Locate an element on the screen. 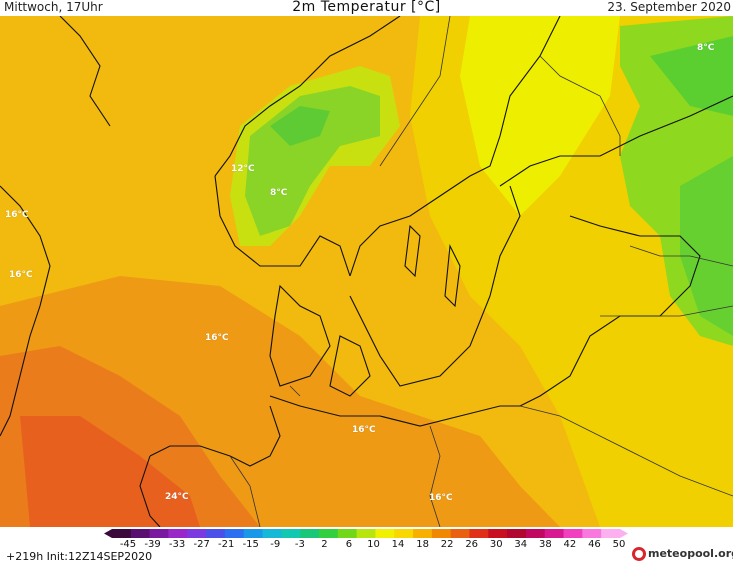  south-norway-coast is located at coordinates (282, 226).